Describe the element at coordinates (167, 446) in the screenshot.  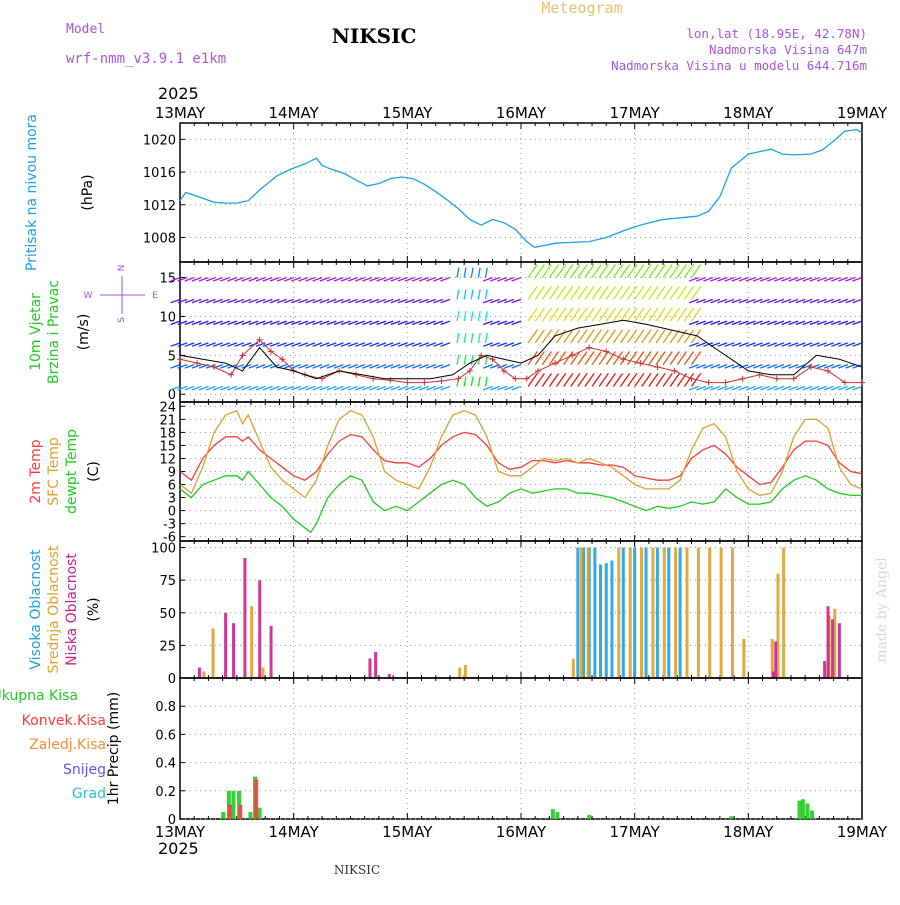
I see `temperature-ytick-label: 15` at that location.